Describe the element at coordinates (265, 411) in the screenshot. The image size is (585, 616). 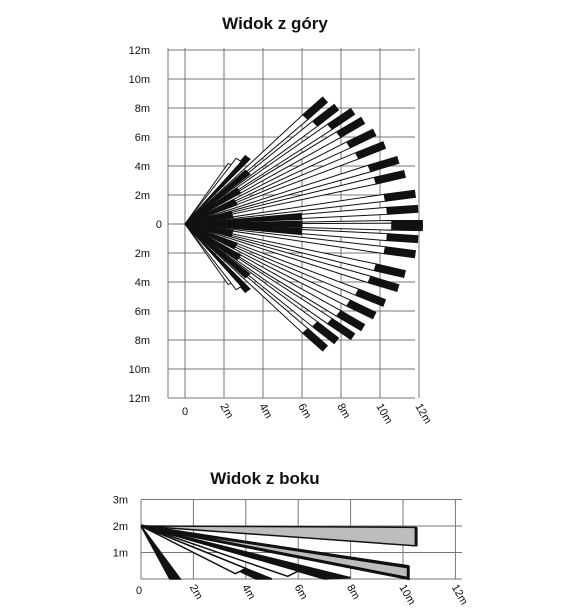
I see `top-x-tick-label: 4m` at that location.